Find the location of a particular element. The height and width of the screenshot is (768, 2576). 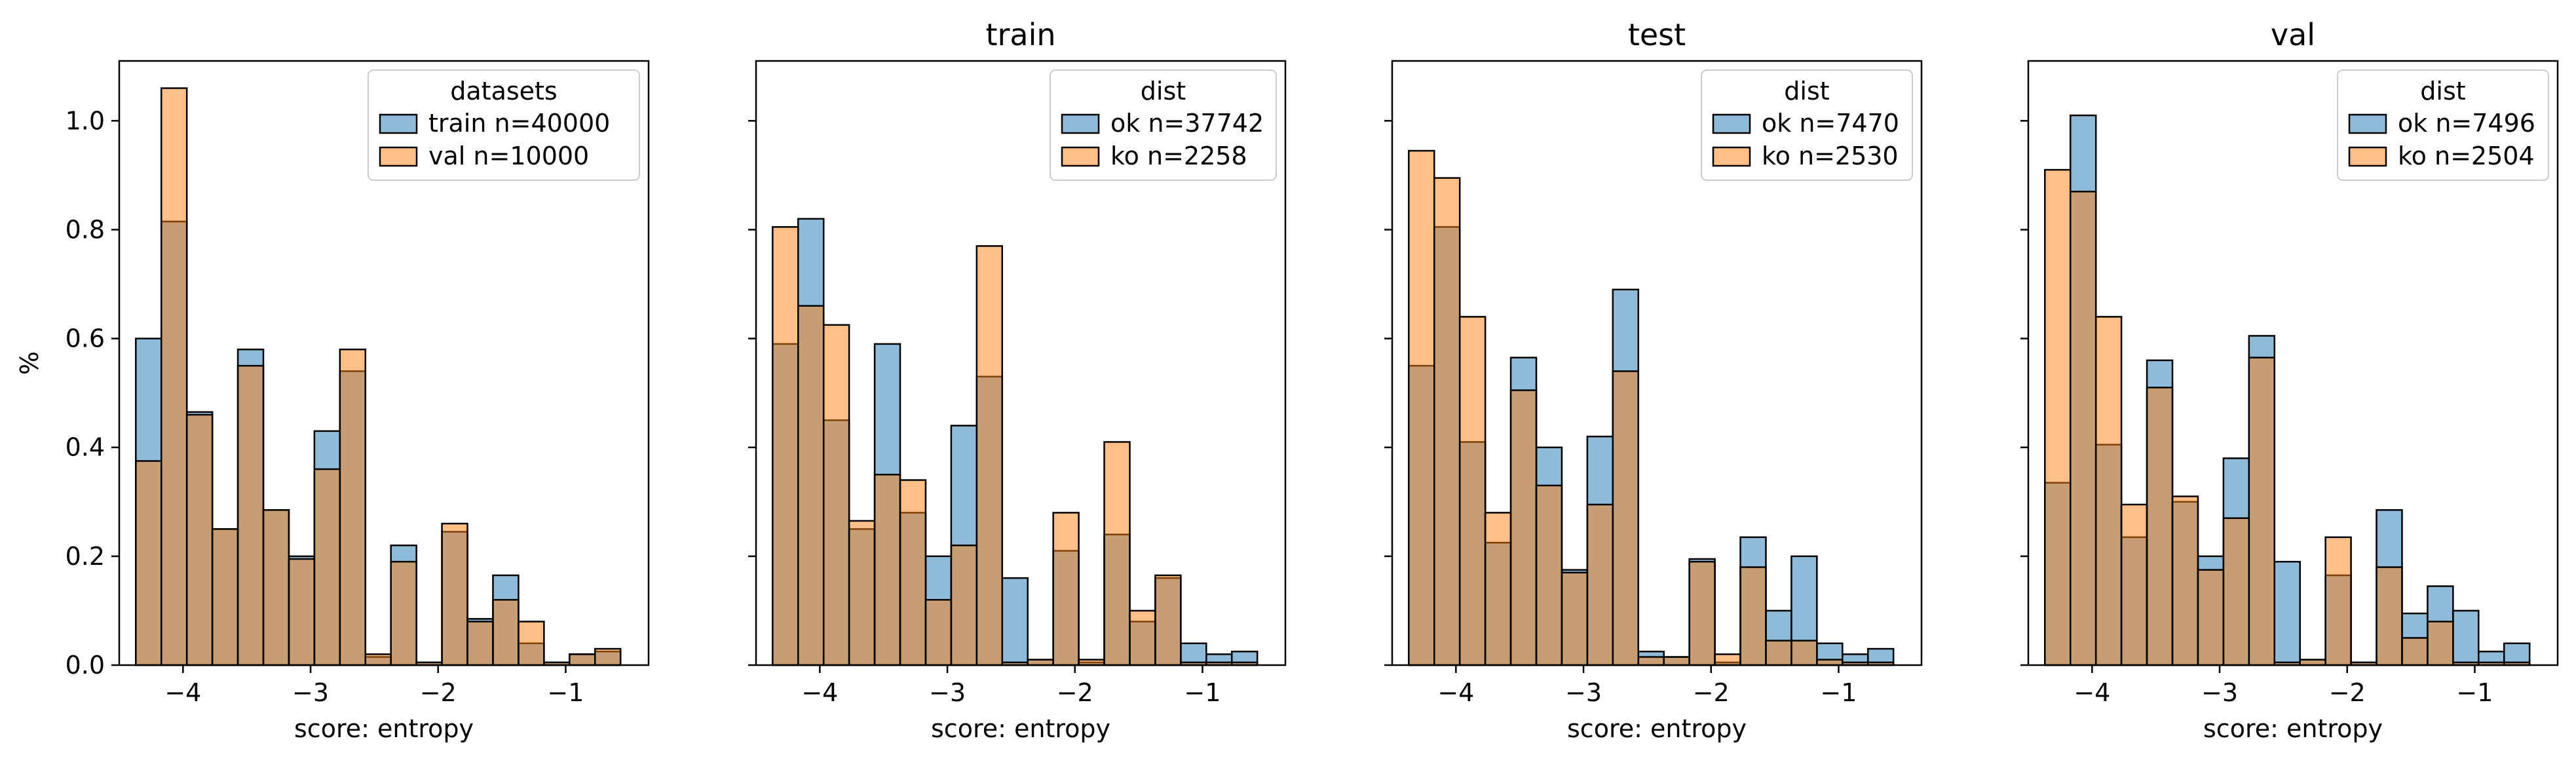

y-axis-label: % is located at coordinates (30, 363).